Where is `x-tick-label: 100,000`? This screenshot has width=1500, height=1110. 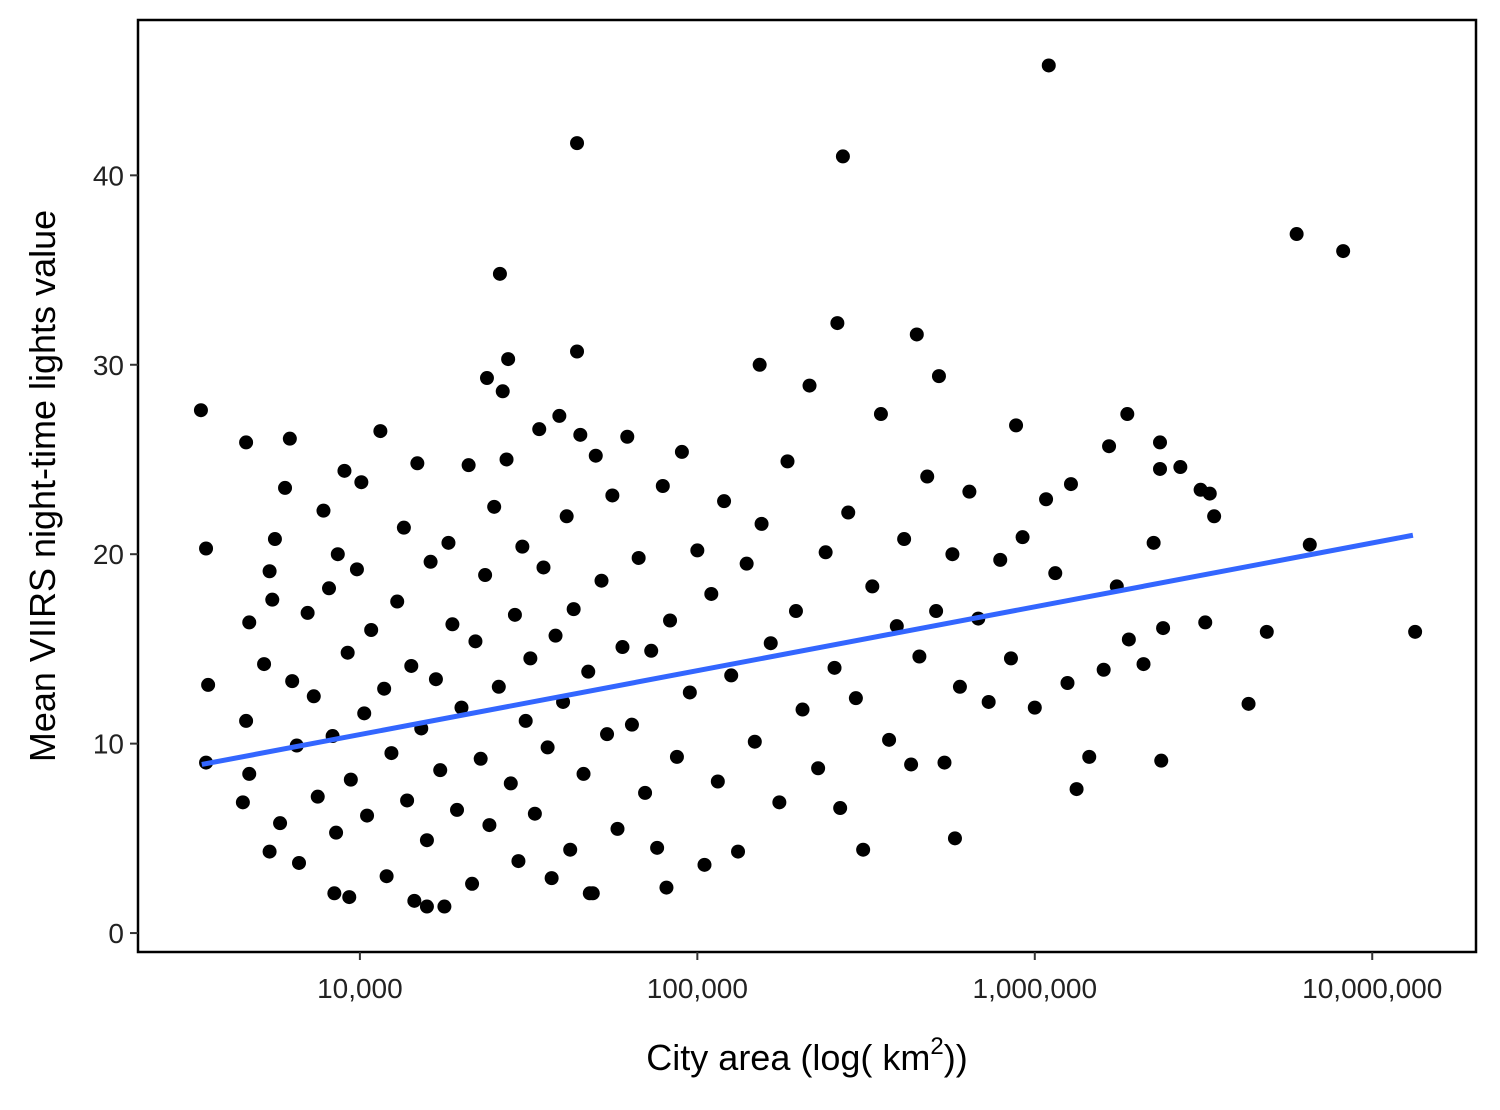 x-tick-label: 100,000 is located at coordinates (697, 988).